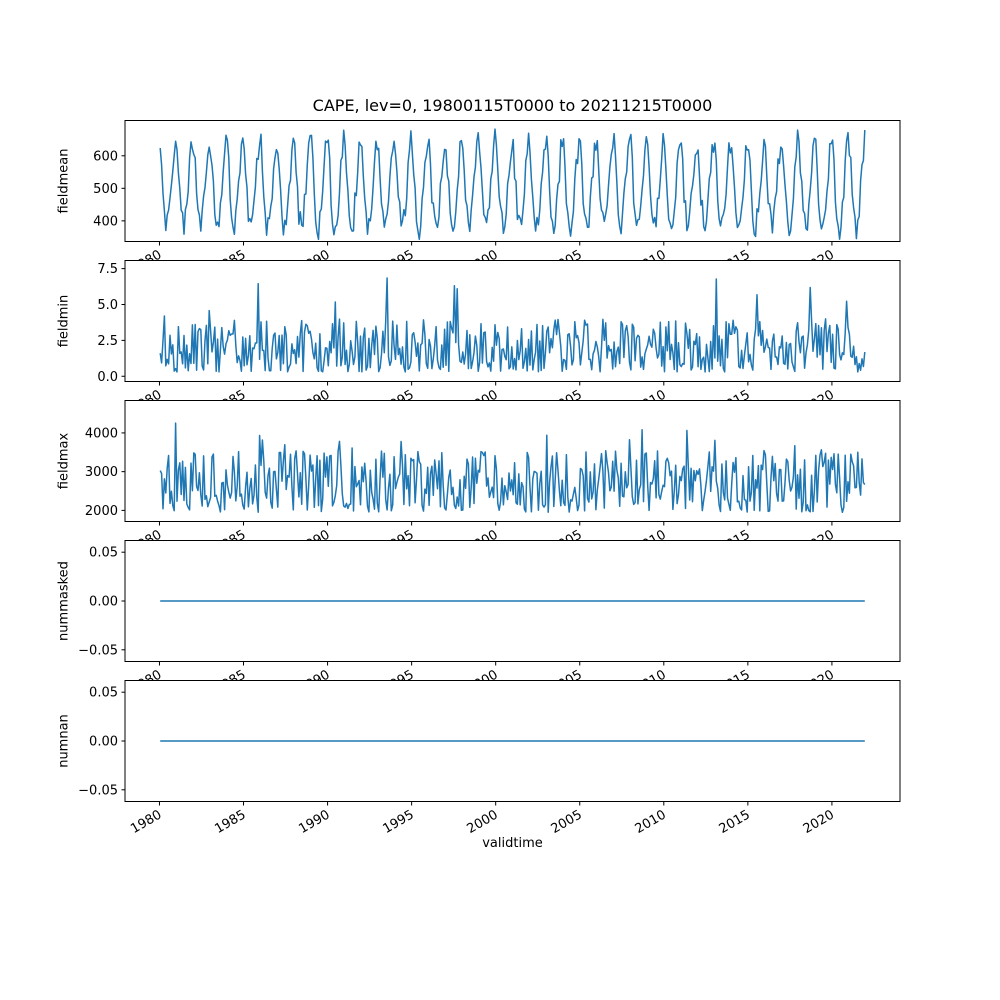 The width and height of the screenshot is (1000, 1000). What do you see at coordinates (105, 156) in the screenshot?
I see `svg-text: 600` at bounding box center [105, 156].